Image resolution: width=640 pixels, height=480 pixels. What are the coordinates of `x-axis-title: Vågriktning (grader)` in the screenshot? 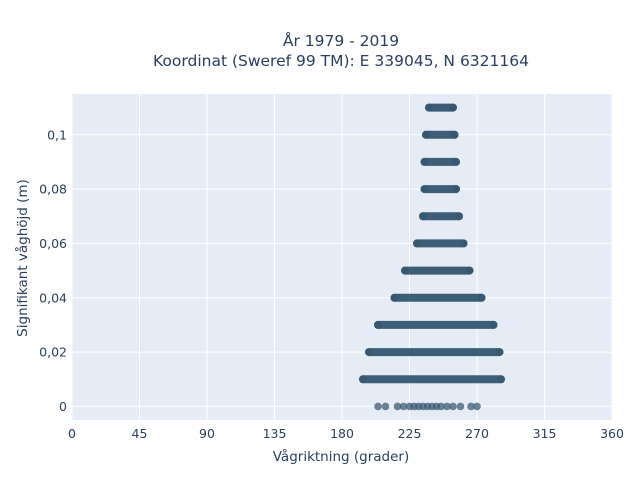 It's located at (341, 456).